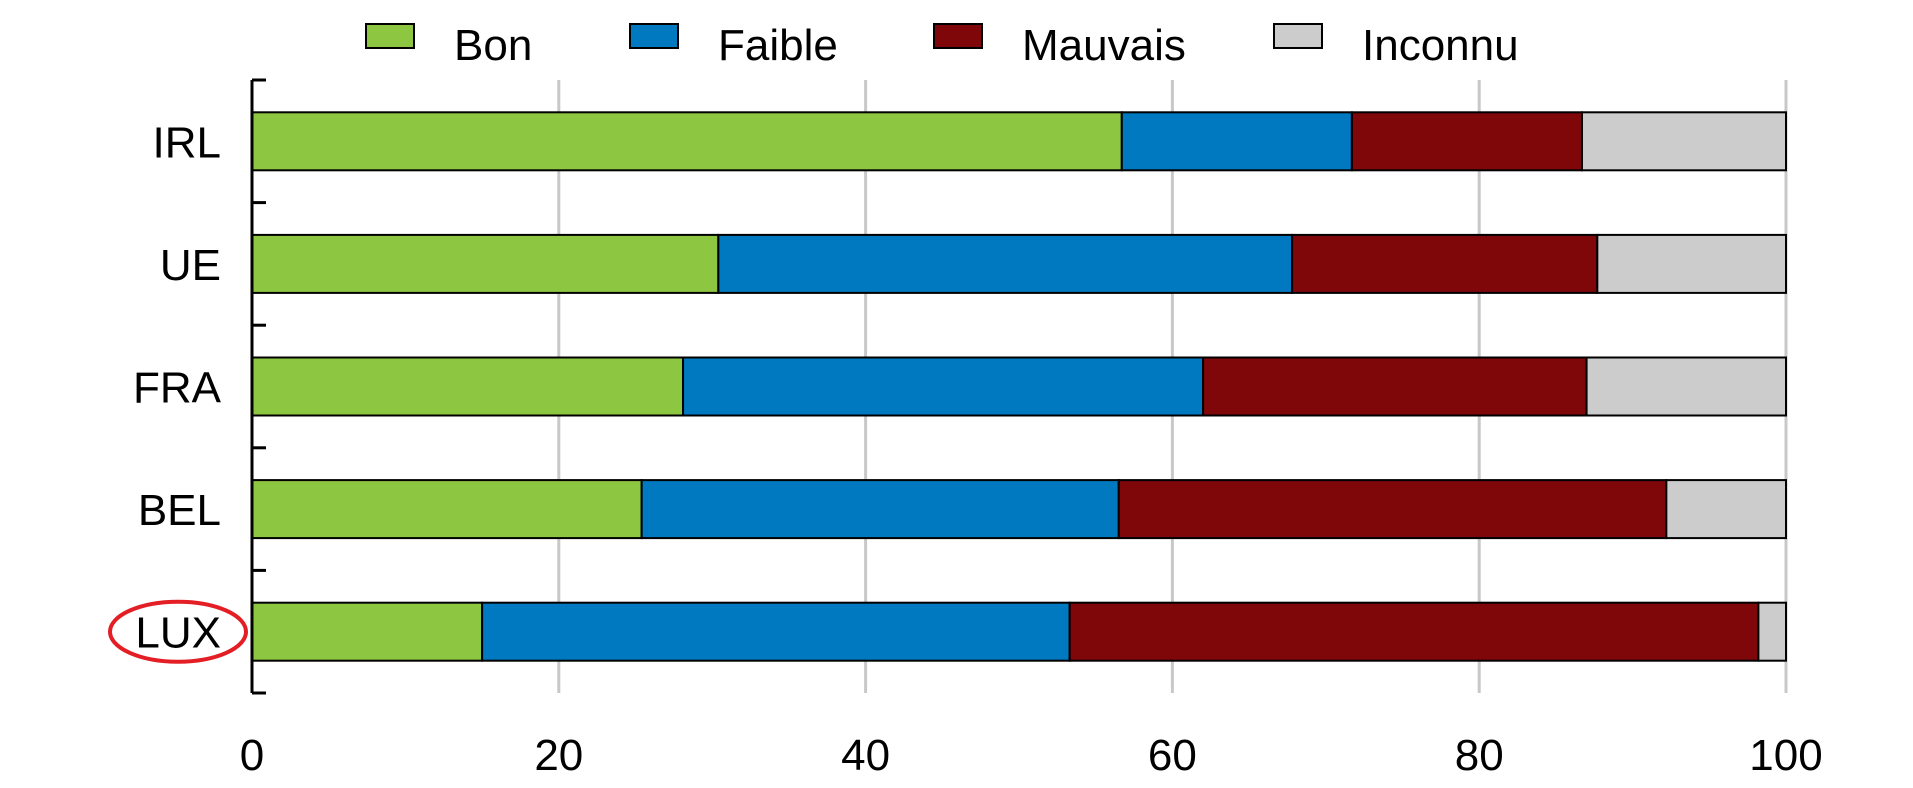 Image resolution: width=1913 pixels, height=788 pixels. What do you see at coordinates (1772, 631) in the screenshot?
I see `bar-lux-inconnu` at bounding box center [1772, 631].